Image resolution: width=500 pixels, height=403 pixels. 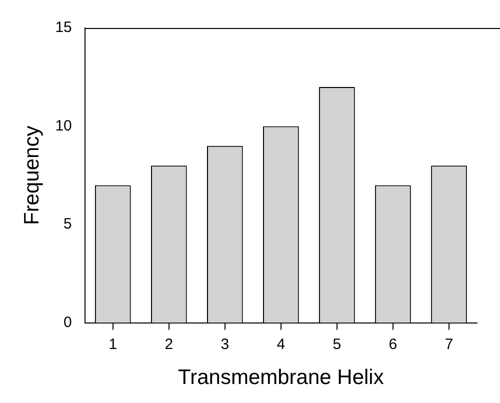 What do you see at coordinates (281, 378) in the screenshot?
I see `x-axis-title: Transmembrane Helix` at bounding box center [281, 378].